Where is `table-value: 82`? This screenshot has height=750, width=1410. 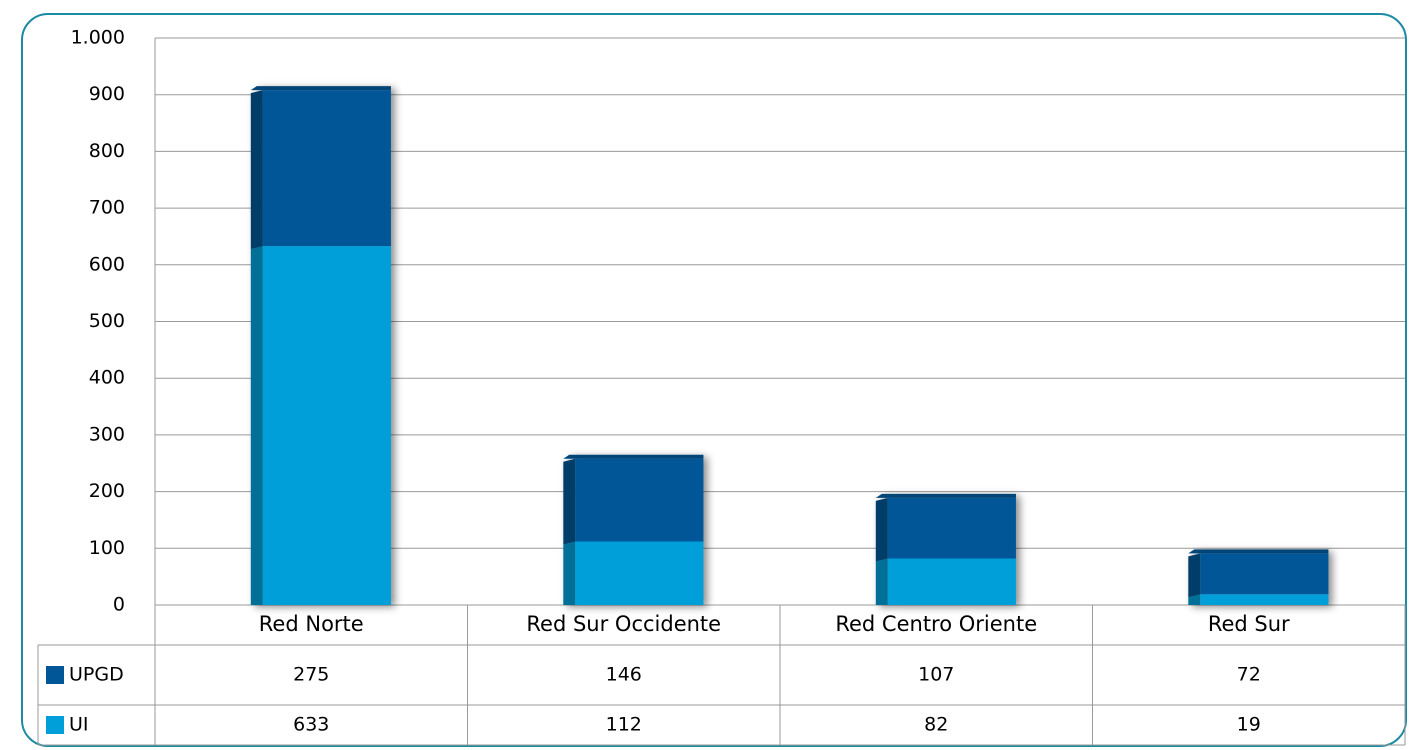 table-value: 82 is located at coordinates (936, 725).